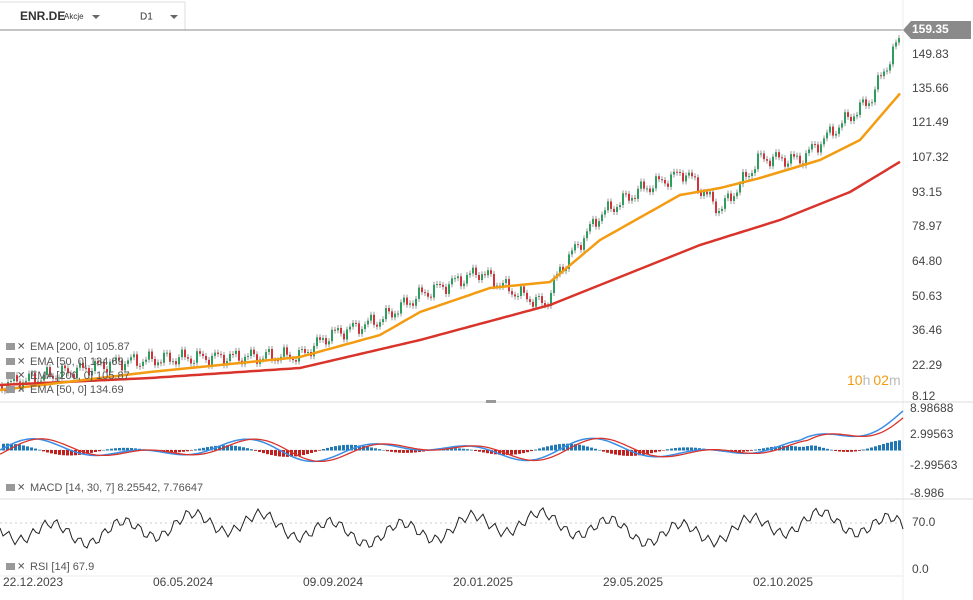  I want to click on price-tick-label: 93.15, so click(927, 192).